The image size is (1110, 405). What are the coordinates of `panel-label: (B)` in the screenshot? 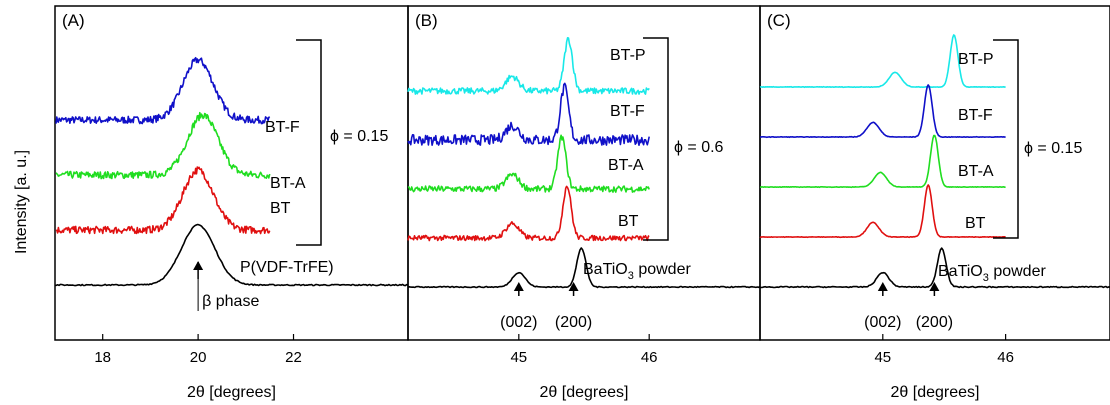 It's located at (426, 20).